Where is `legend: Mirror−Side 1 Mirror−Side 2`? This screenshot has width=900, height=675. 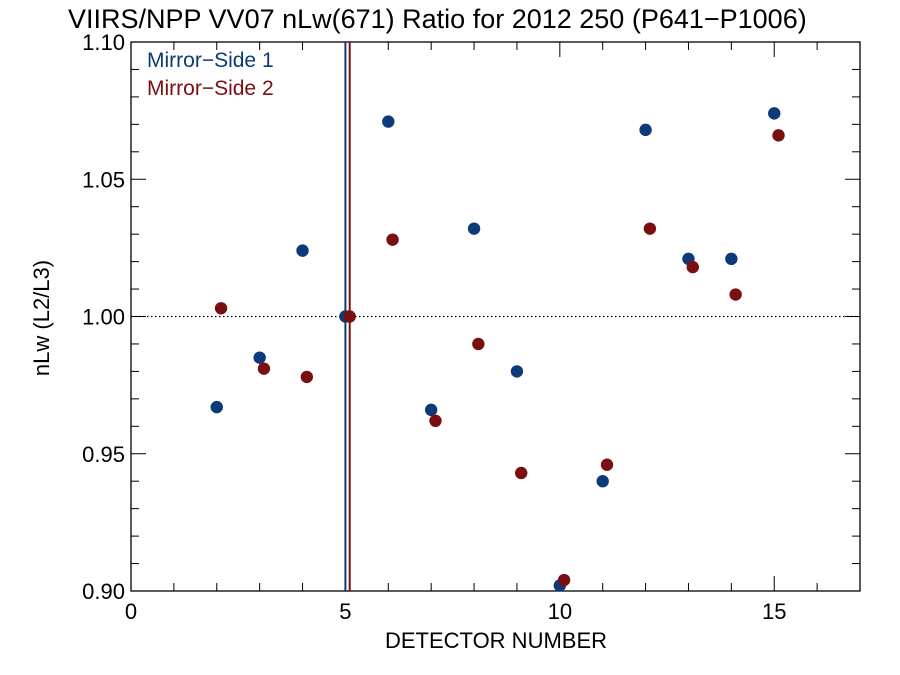 legend: Mirror−Side 1 Mirror−Side 2 is located at coordinates (210, 74).